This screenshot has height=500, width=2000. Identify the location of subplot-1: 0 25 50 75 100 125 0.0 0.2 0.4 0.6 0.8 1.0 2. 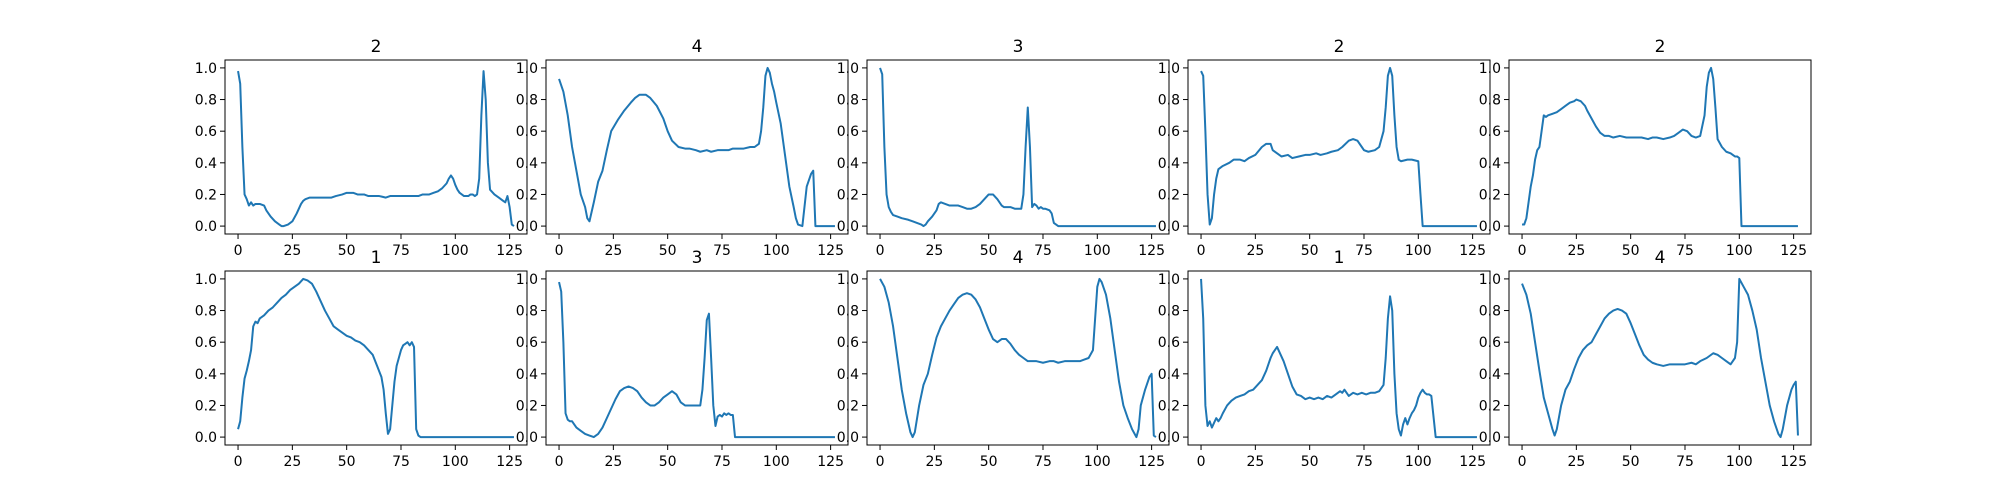
(361, 148).